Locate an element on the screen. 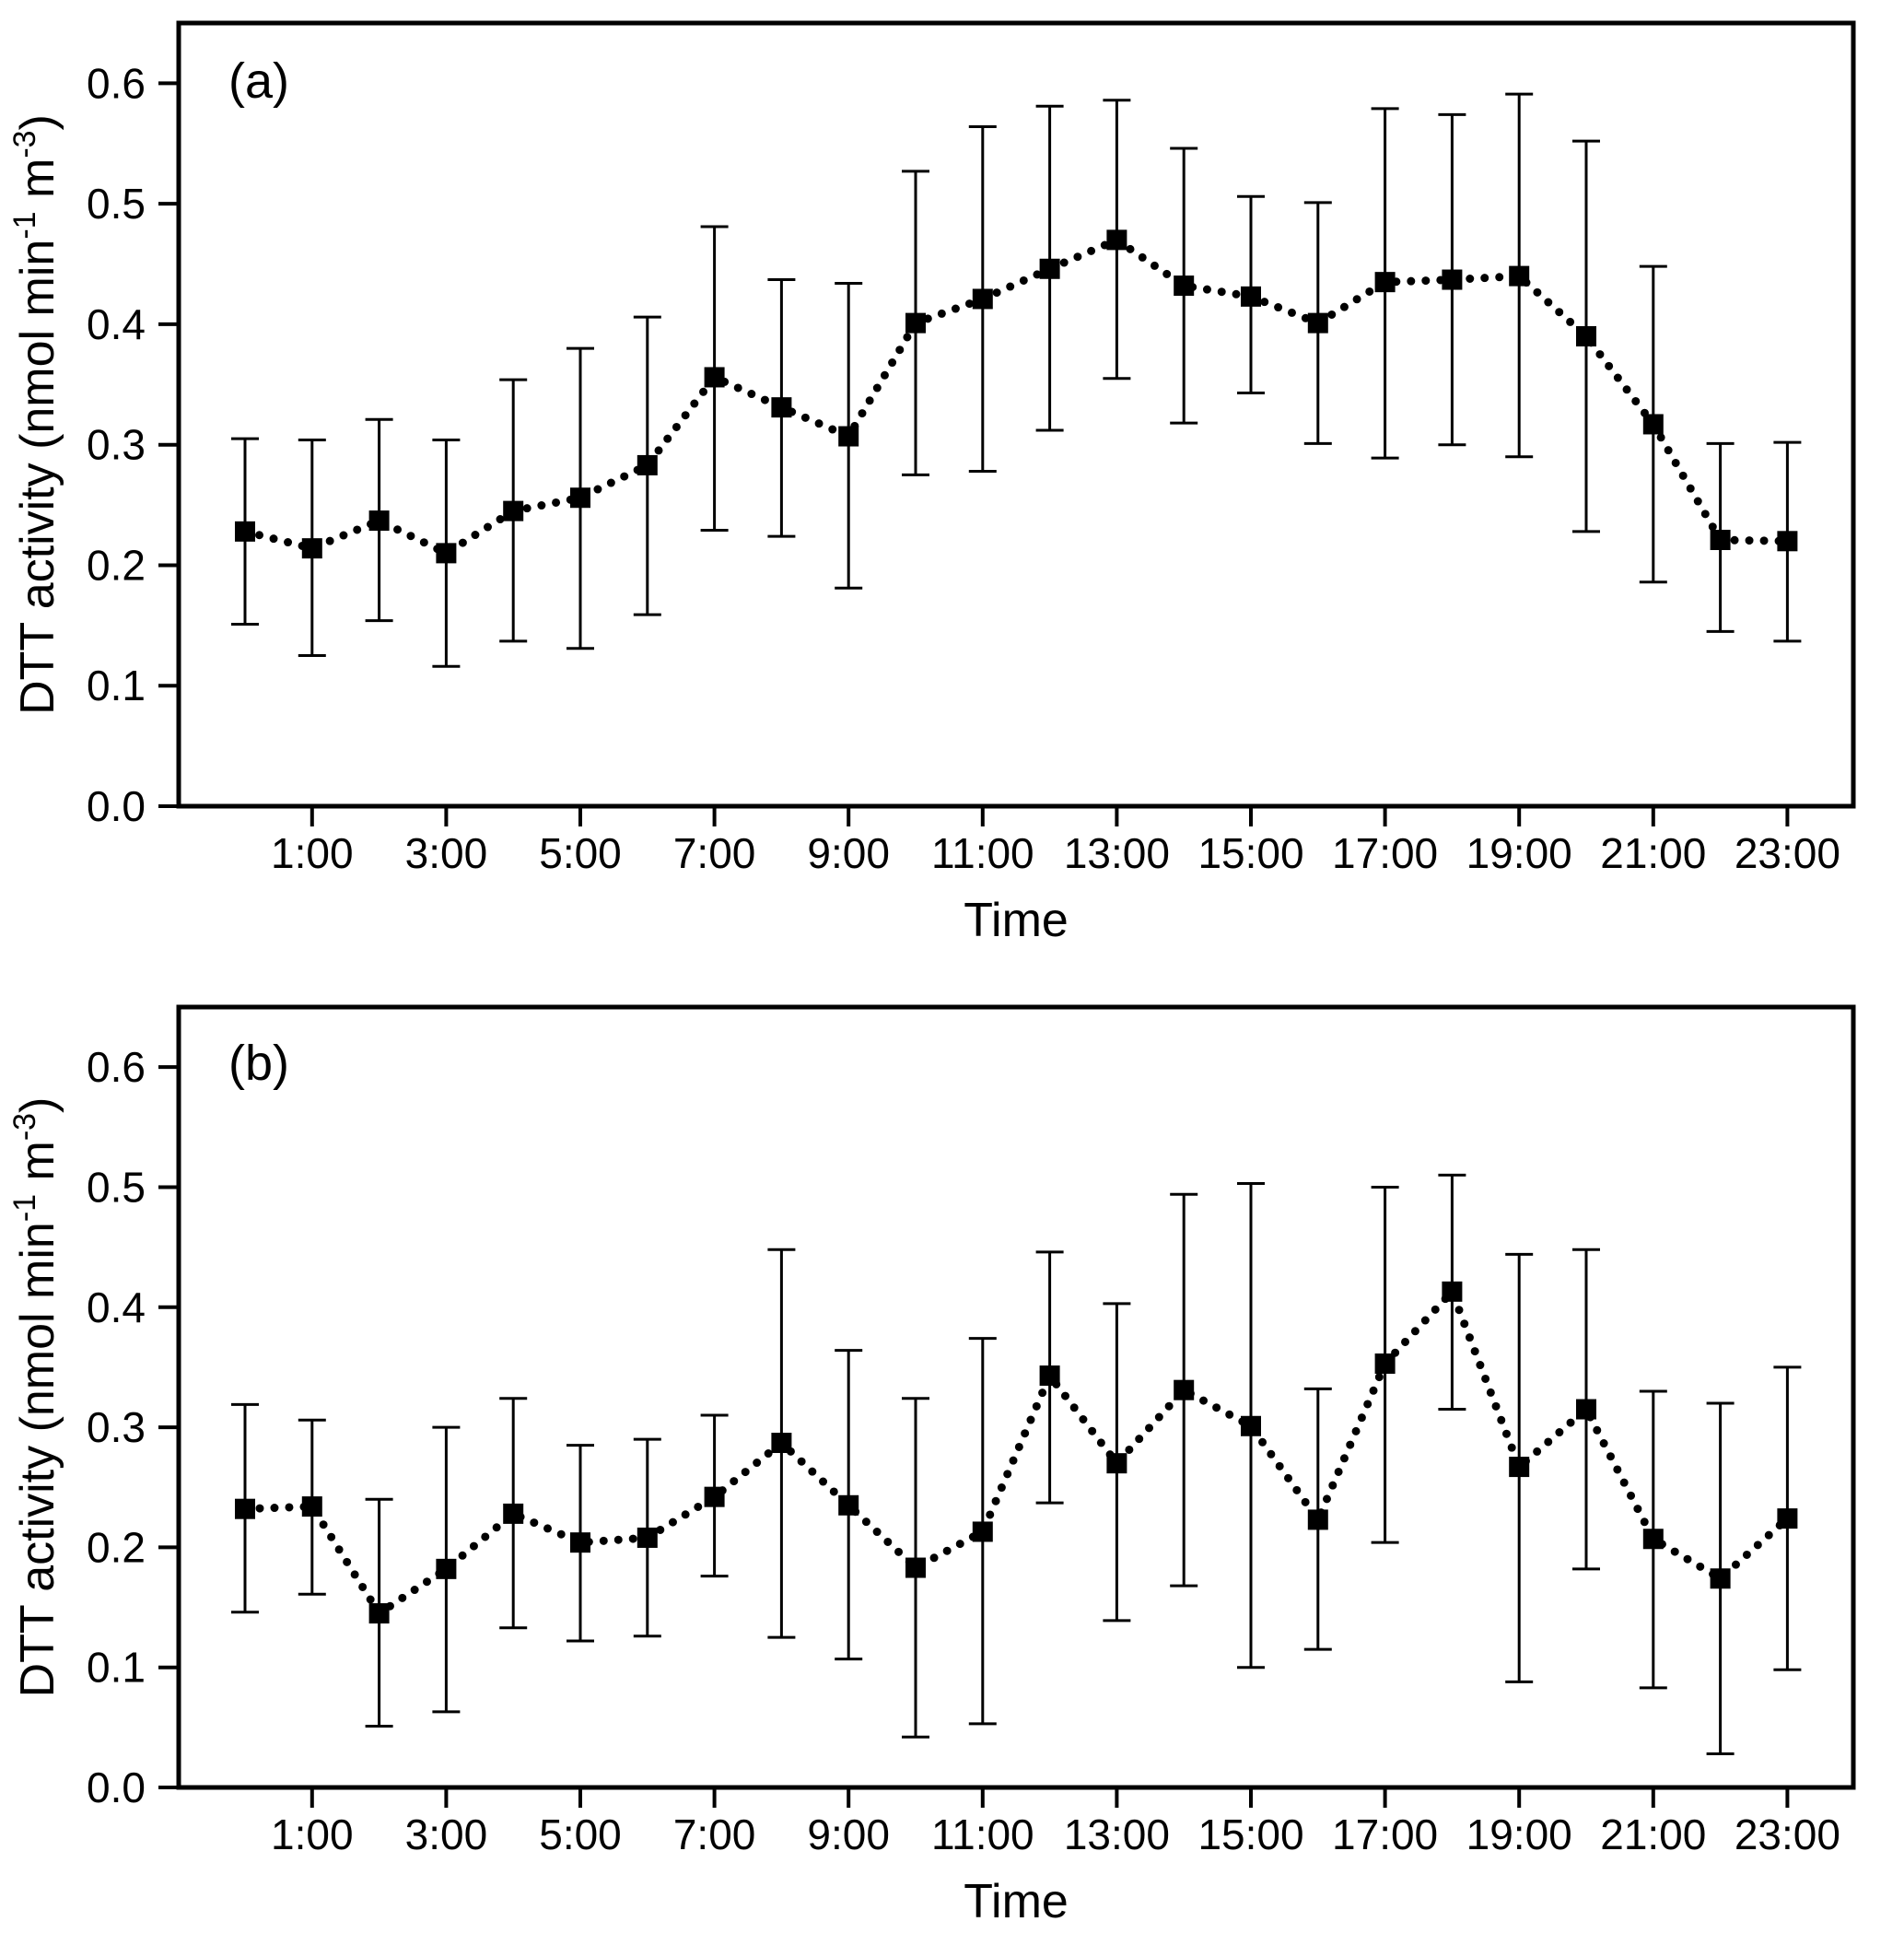 This screenshot has width=1904, height=1945. panel-label: (a) is located at coordinates (258, 81).